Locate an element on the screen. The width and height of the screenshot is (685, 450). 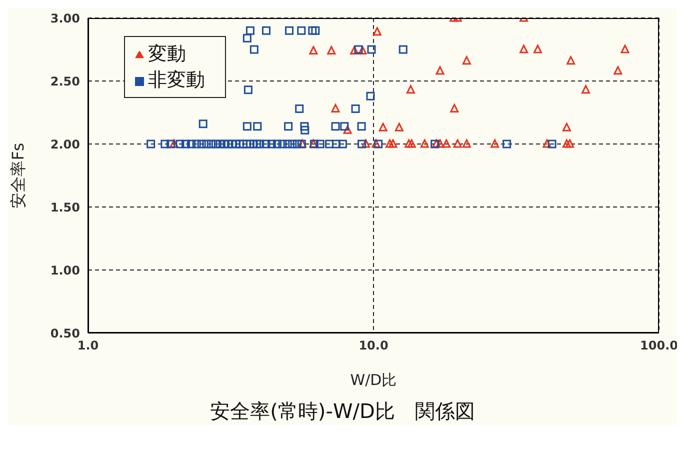
x-tick-label: 1.0 is located at coordinates (88, 345).